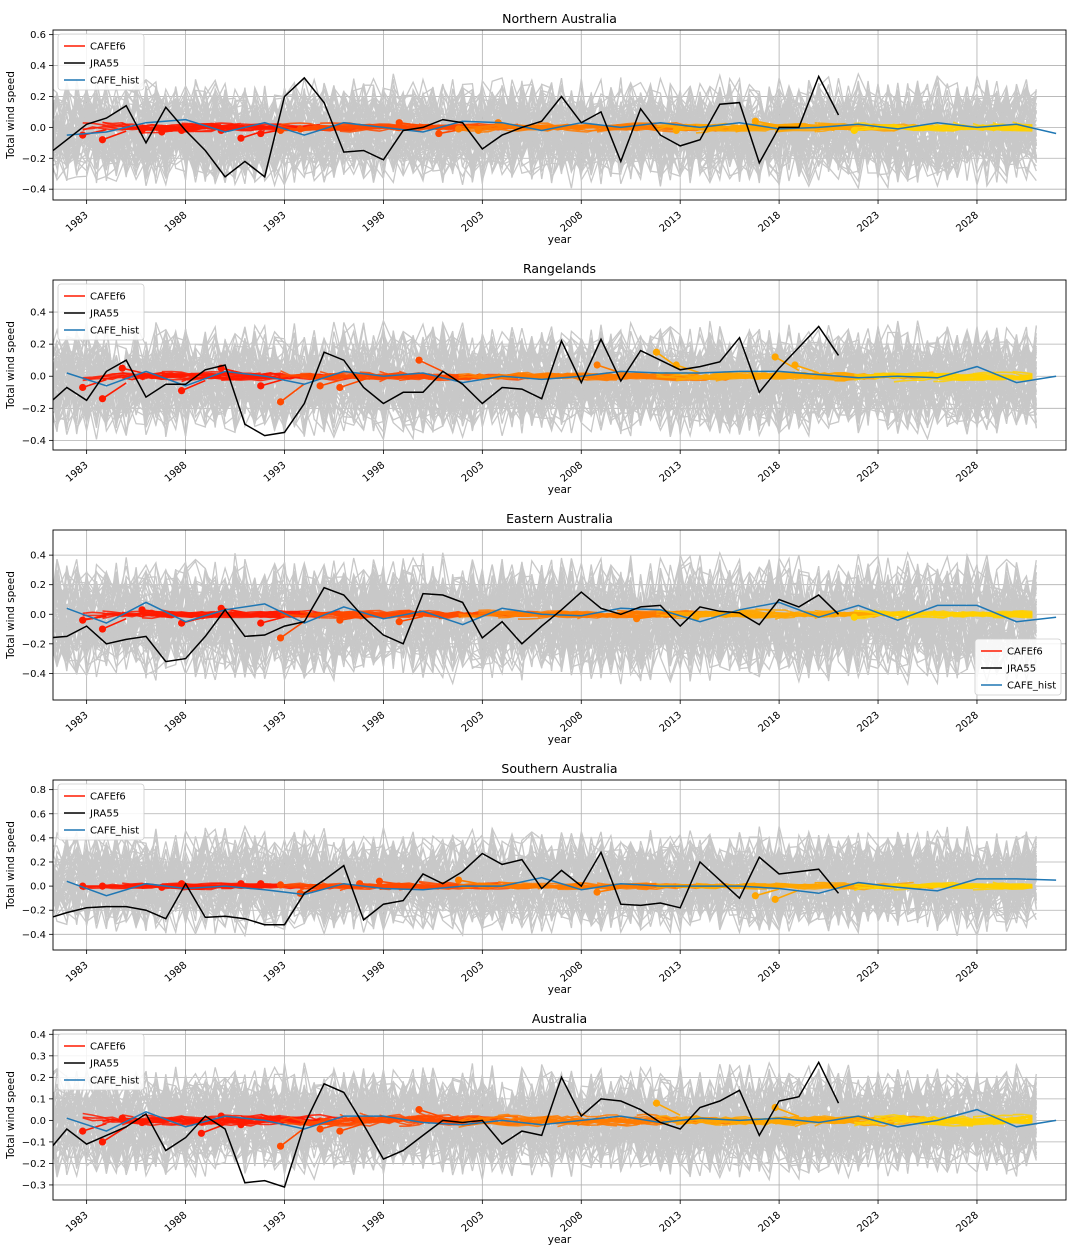 The width and height of the screenshot is (1072, 1252). What do you see at coordinates (560, 490) in the screenshot?
I see `x-axis-label: year` at bounding box center [560, 490].